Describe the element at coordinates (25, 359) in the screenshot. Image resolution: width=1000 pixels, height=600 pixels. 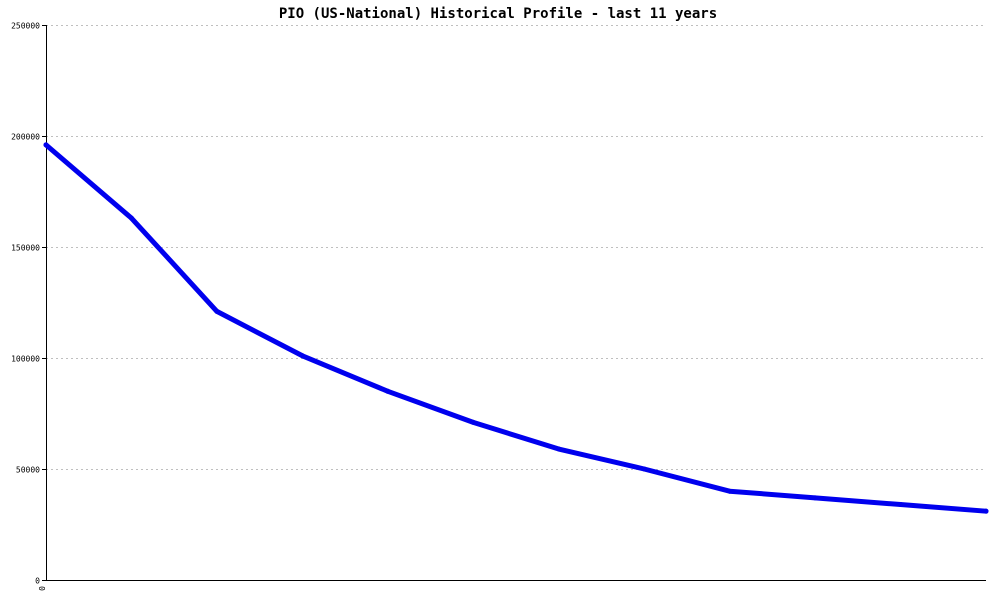
I see `y-tick-label: 100000` at that location.